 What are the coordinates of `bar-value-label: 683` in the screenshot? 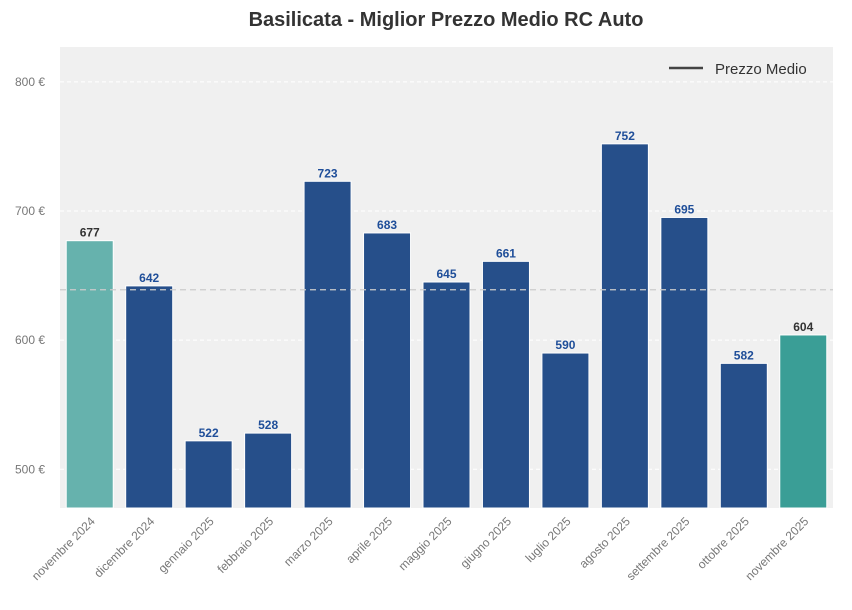 It's located at (387, 225).